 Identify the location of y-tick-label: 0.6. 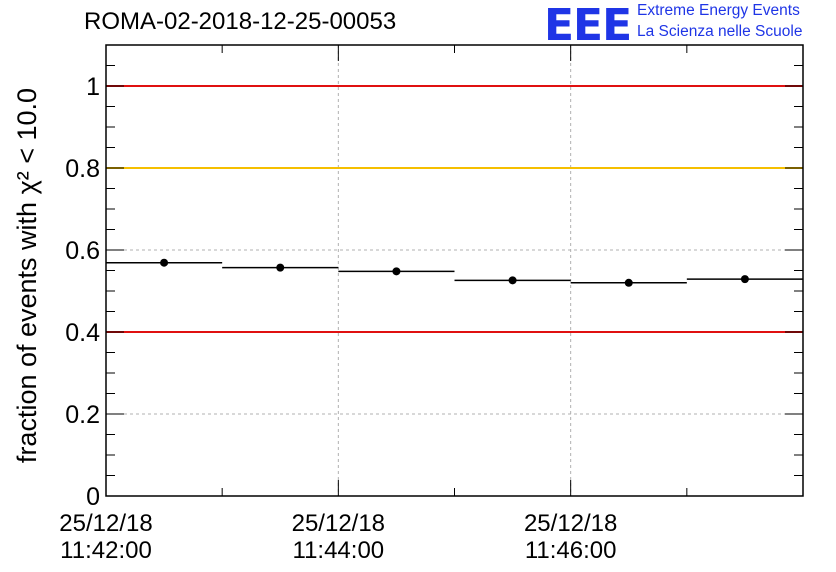
(82, 251).